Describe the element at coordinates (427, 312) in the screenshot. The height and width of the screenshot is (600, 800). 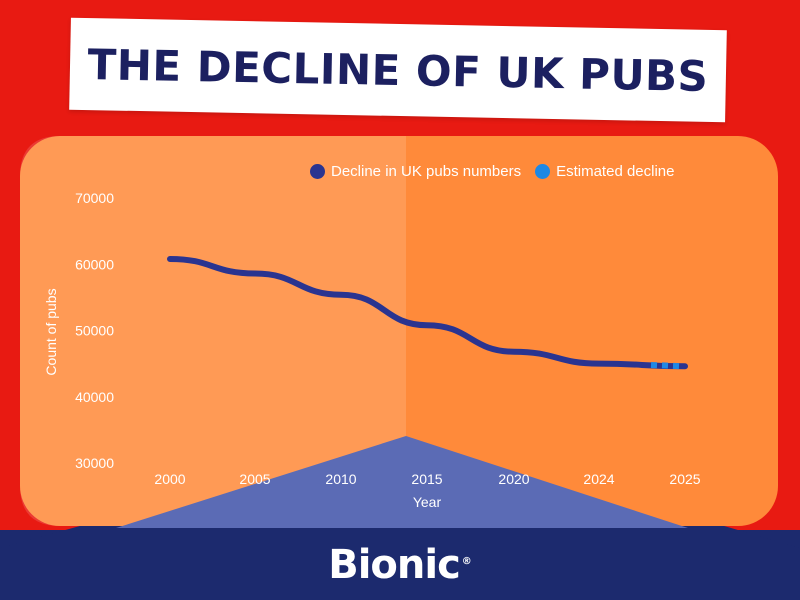
I see `series-line-decline` at that location.